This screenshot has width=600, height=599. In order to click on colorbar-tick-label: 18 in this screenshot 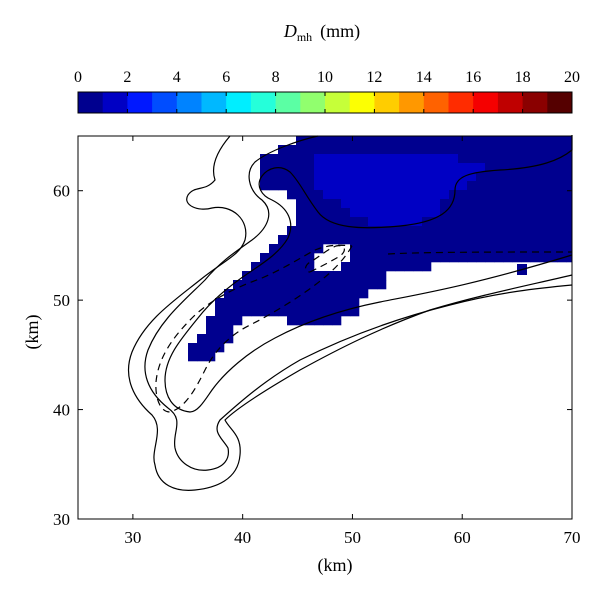, I will do `click(523, 77)`.